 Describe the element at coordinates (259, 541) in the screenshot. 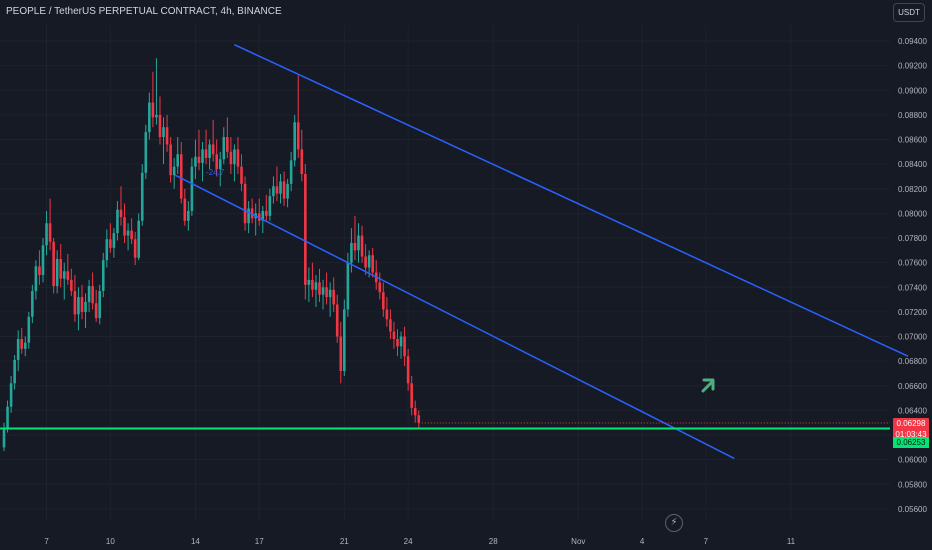

I see `x-tick-label: 17` at that location.